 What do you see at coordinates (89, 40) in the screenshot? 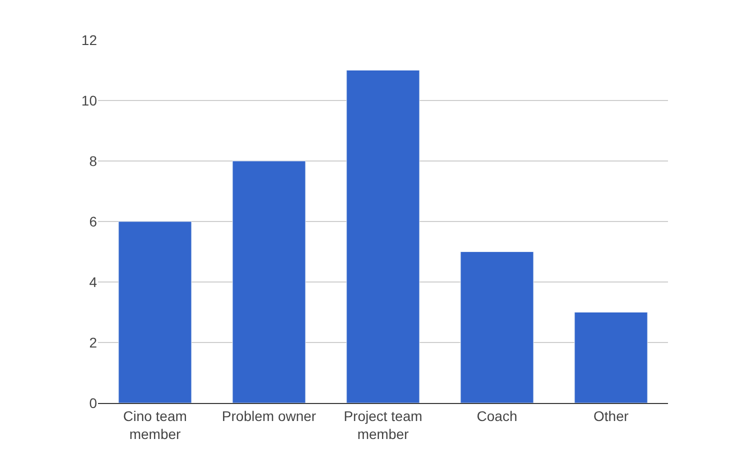
I see `y-tick-label: 12` at bounding box center [89, 40].